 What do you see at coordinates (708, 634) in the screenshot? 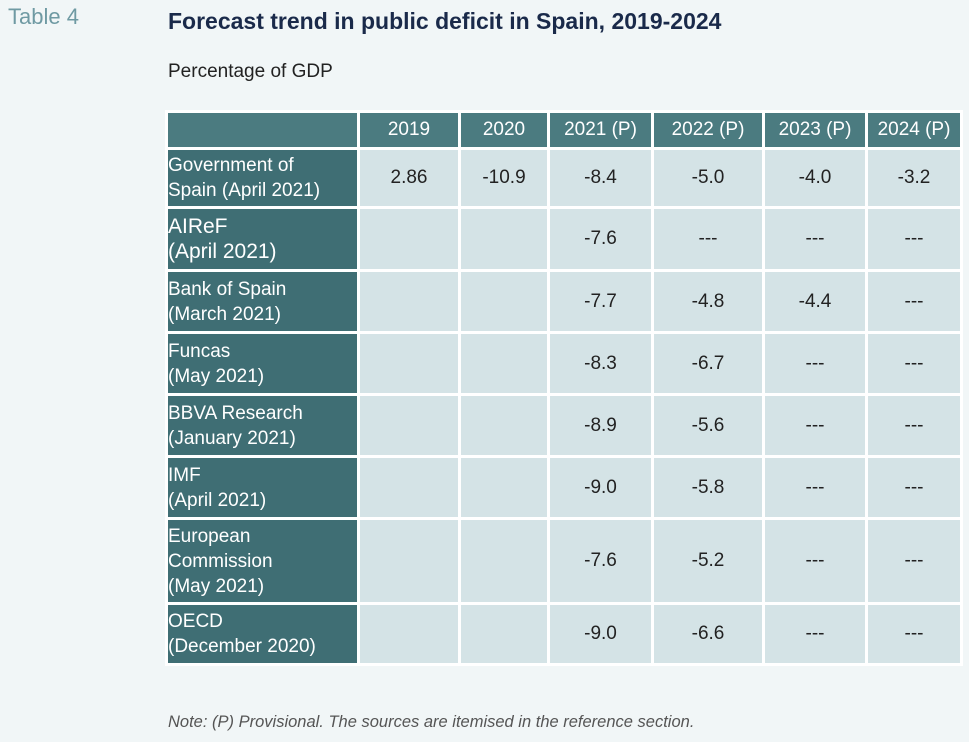
I see `table-cell: -6.6` at bounding box center [708, 634].